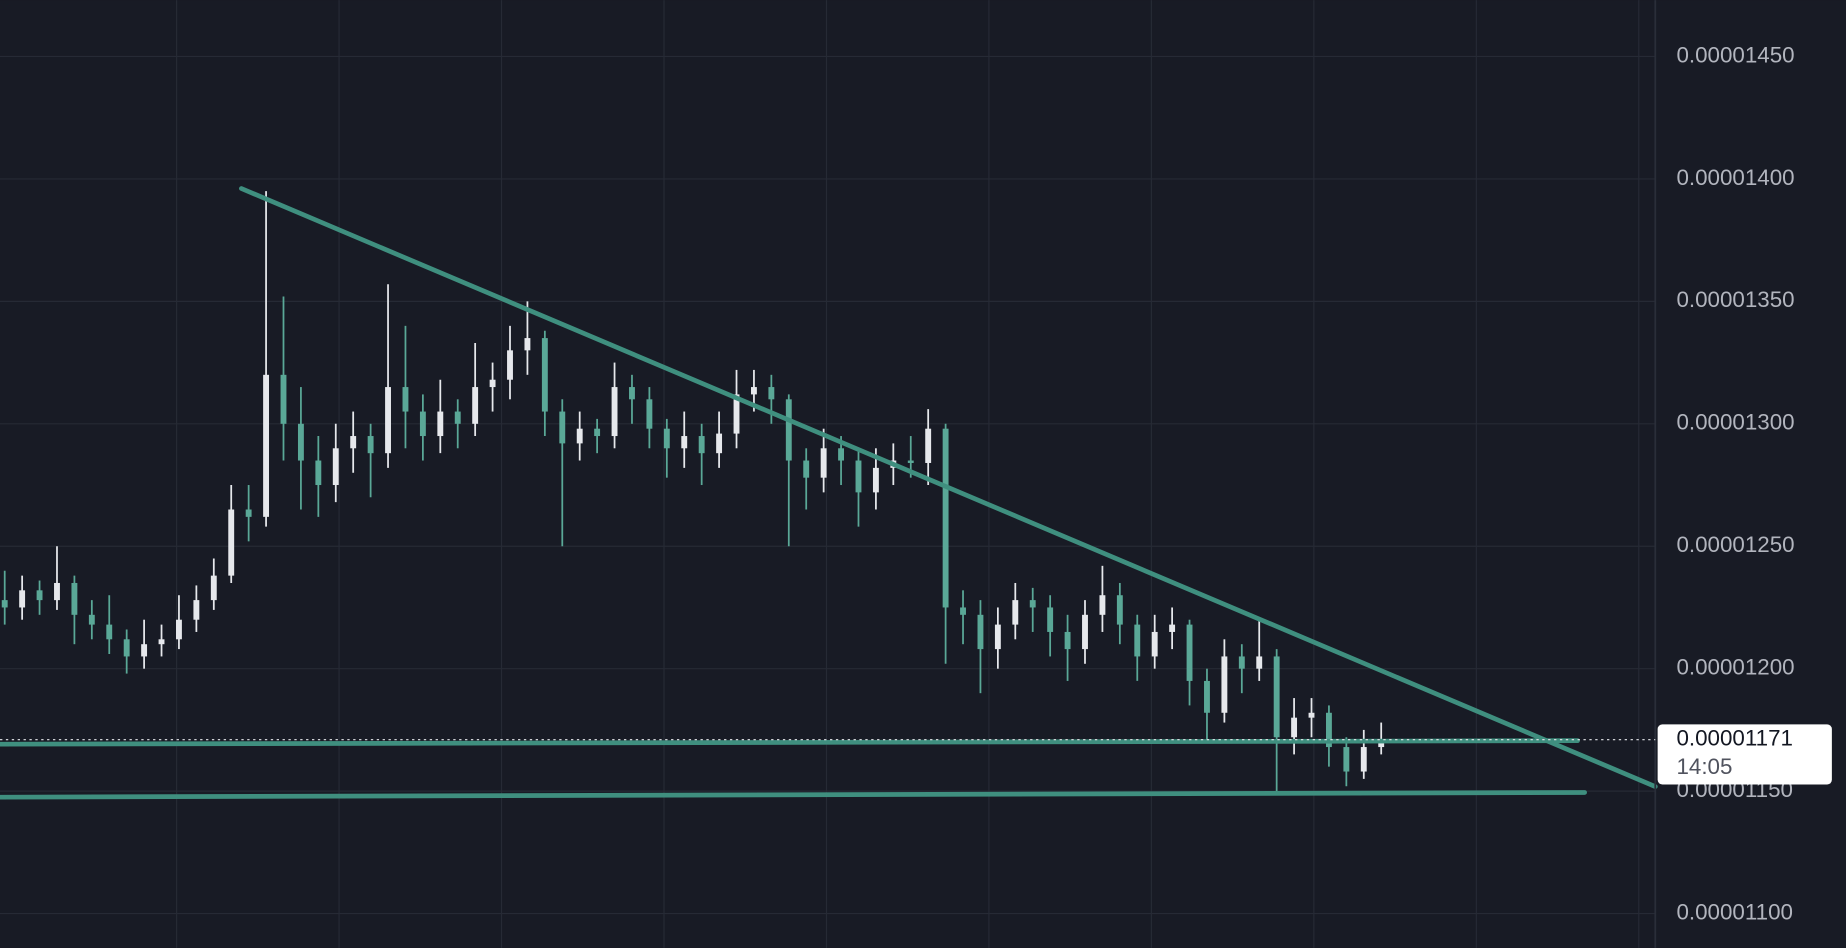 The image size is (1846, 948). Describe the element at coordinates (1735, 544) in the screenshot. I see `y-tick-label: 0.00001250` at that location.